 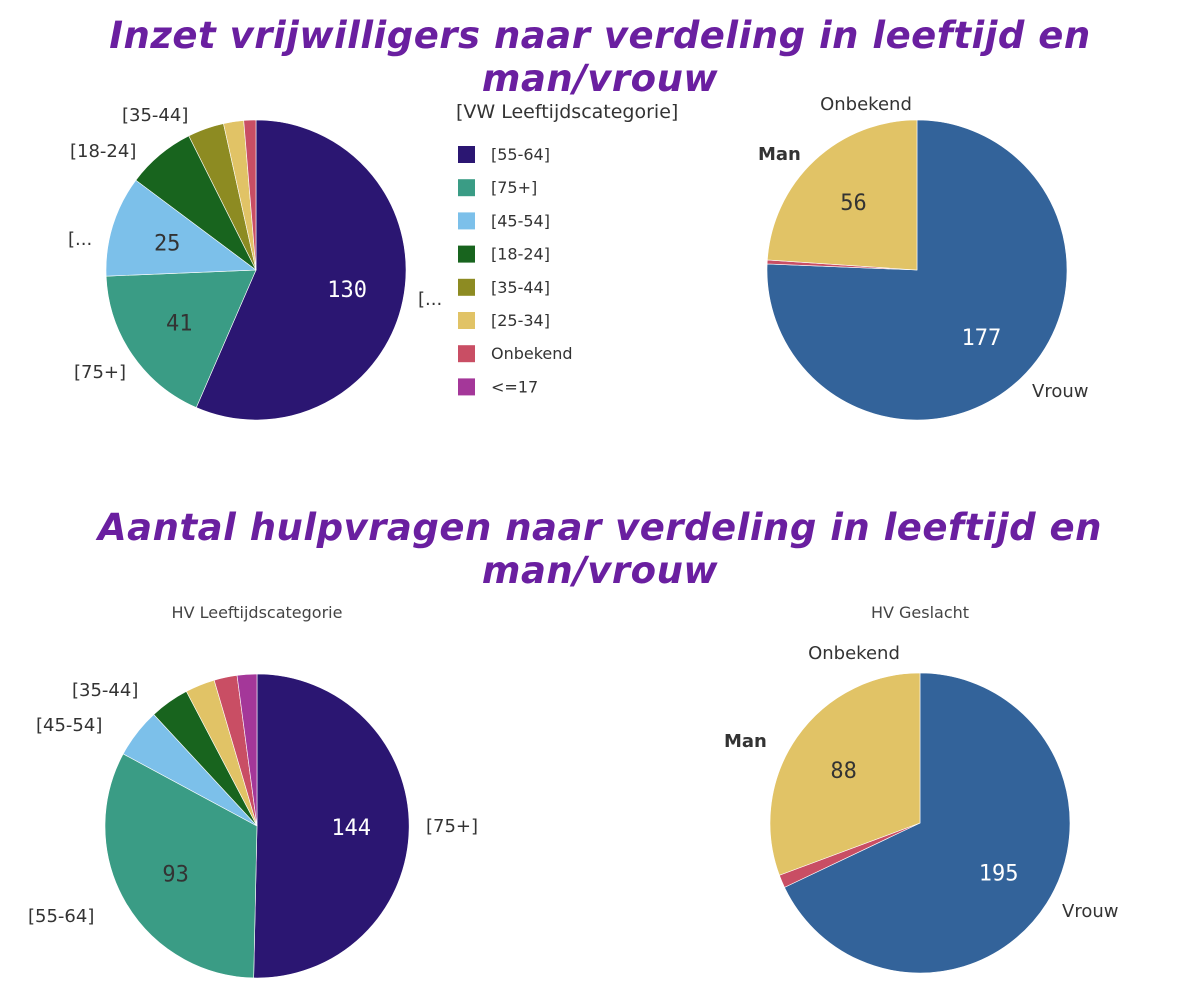 What do you see at coordinates (175, 874) in the screenshot?
I see `slice-value-55-64: 93` at bounding box center [175, 874].